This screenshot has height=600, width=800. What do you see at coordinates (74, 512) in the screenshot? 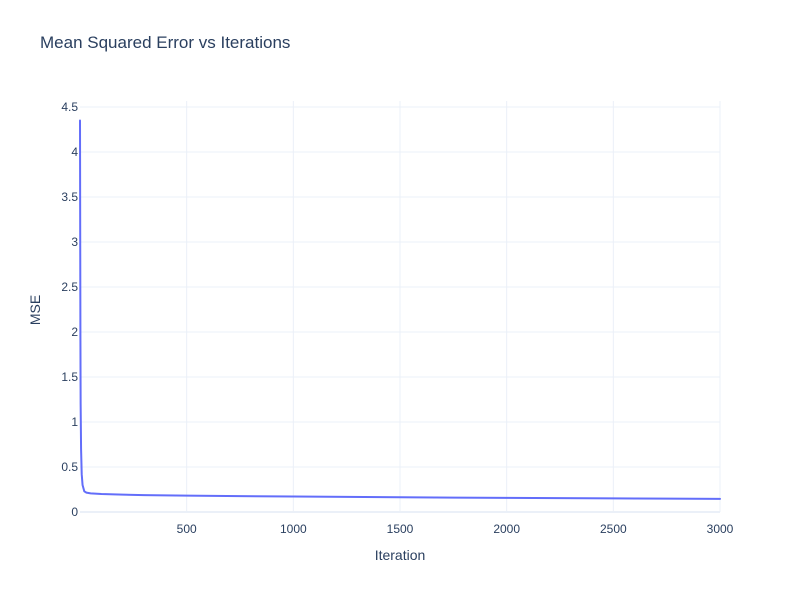
I see `y-tick-label: 0` at bounding box center [74, 512].